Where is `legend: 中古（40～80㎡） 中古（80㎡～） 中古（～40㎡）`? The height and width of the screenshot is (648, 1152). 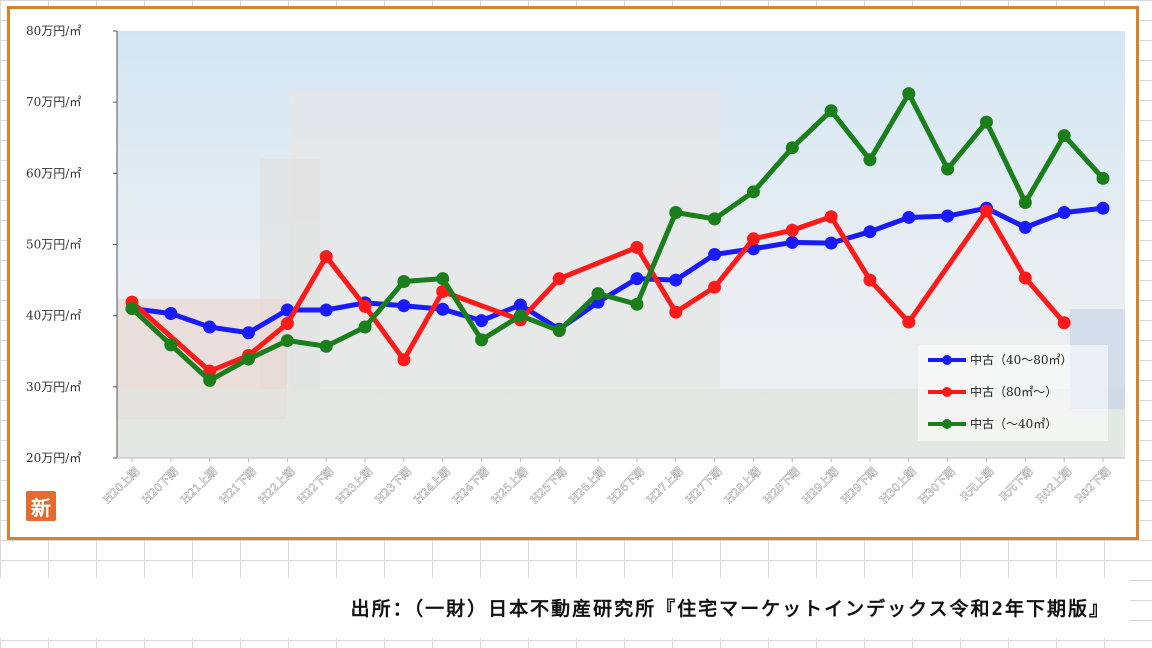 legend: 中古（40～80㎡） 中古（80㎡～） 中古（～40㎡） is located at coordinates (1013, 393).